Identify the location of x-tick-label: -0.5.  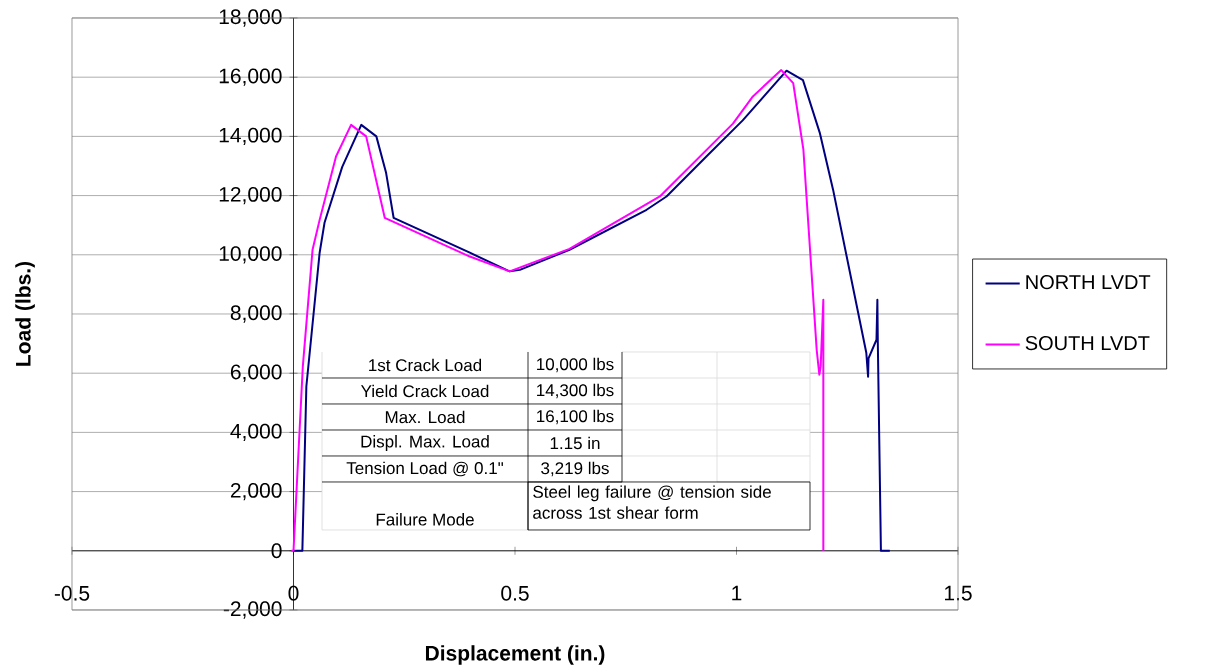
(72, 593).